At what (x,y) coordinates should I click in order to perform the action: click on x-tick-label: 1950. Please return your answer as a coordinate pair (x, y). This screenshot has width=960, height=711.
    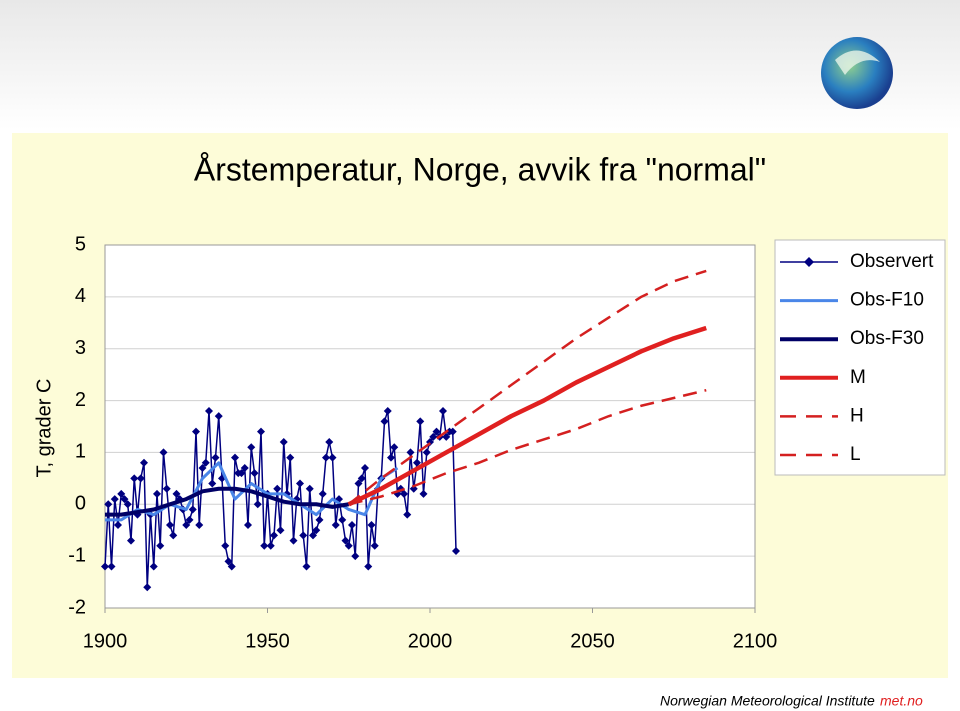
    Looking at the image, I should click on (267, 641).